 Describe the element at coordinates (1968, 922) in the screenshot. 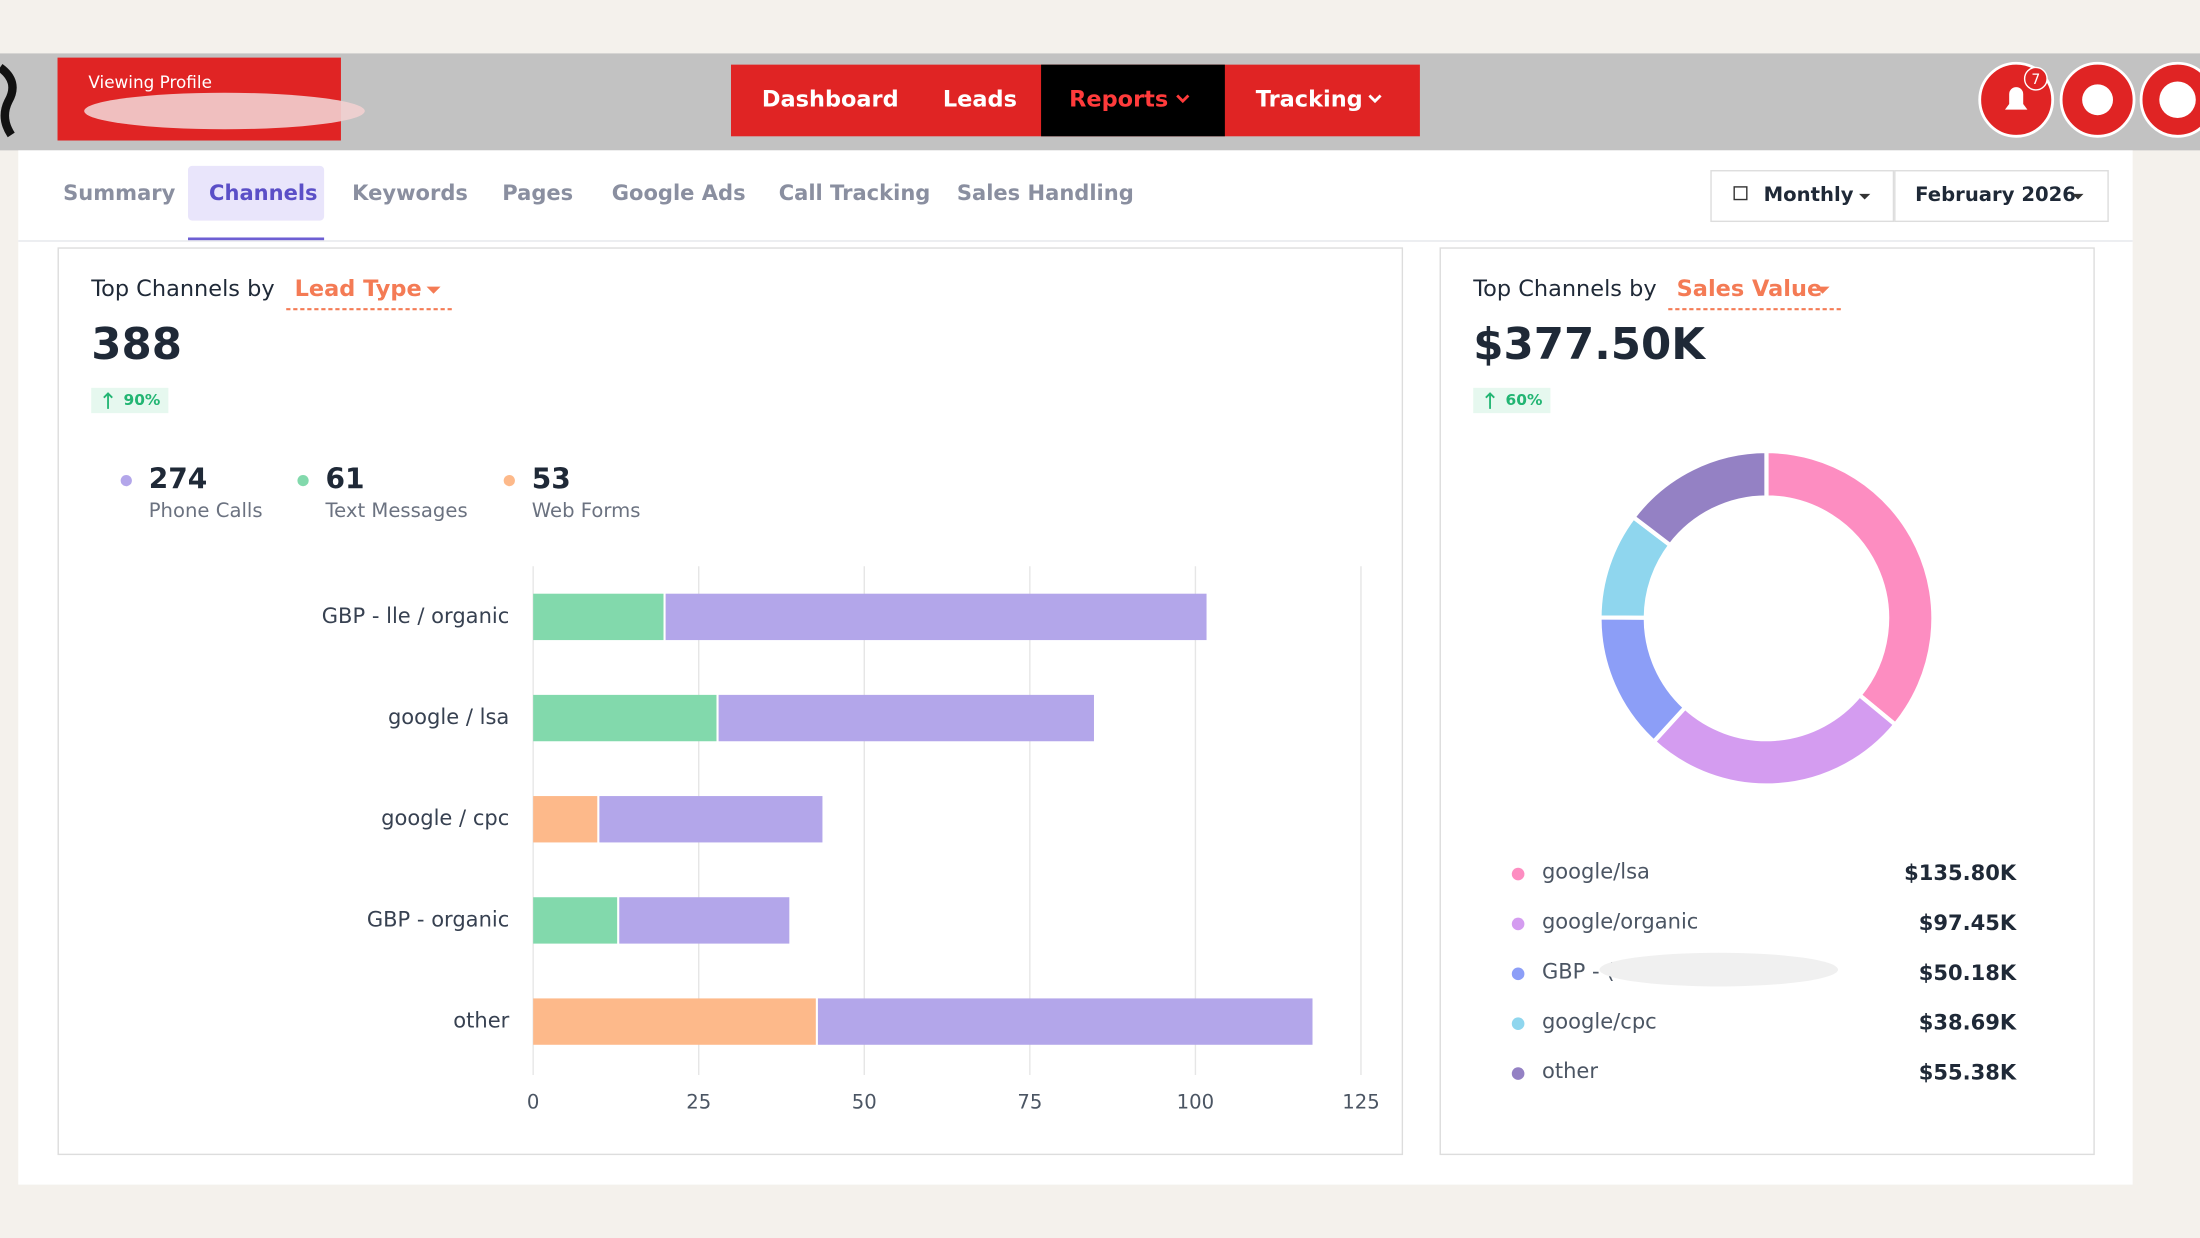

I see `value-label: $97.45K` at that location.